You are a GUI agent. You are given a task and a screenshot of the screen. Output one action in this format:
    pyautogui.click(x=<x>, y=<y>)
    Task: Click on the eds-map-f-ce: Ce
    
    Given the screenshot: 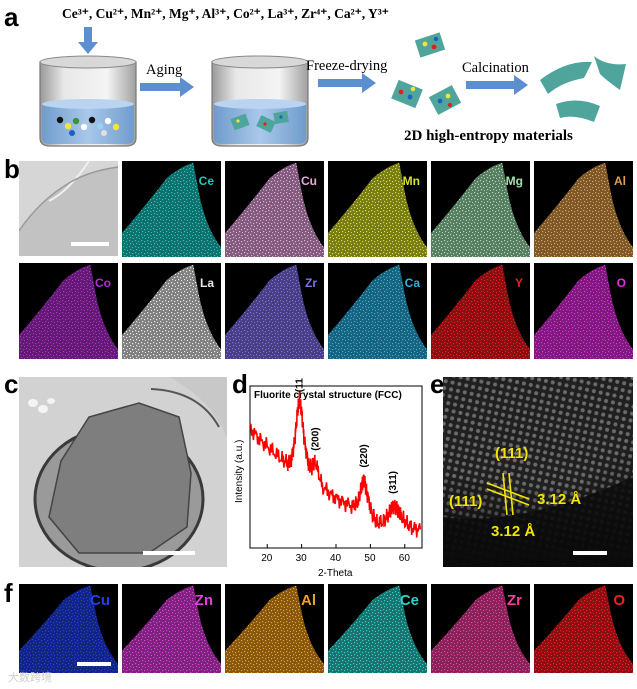 What is the action you would take?
    pyautogui.click(x=377, y=628)
    